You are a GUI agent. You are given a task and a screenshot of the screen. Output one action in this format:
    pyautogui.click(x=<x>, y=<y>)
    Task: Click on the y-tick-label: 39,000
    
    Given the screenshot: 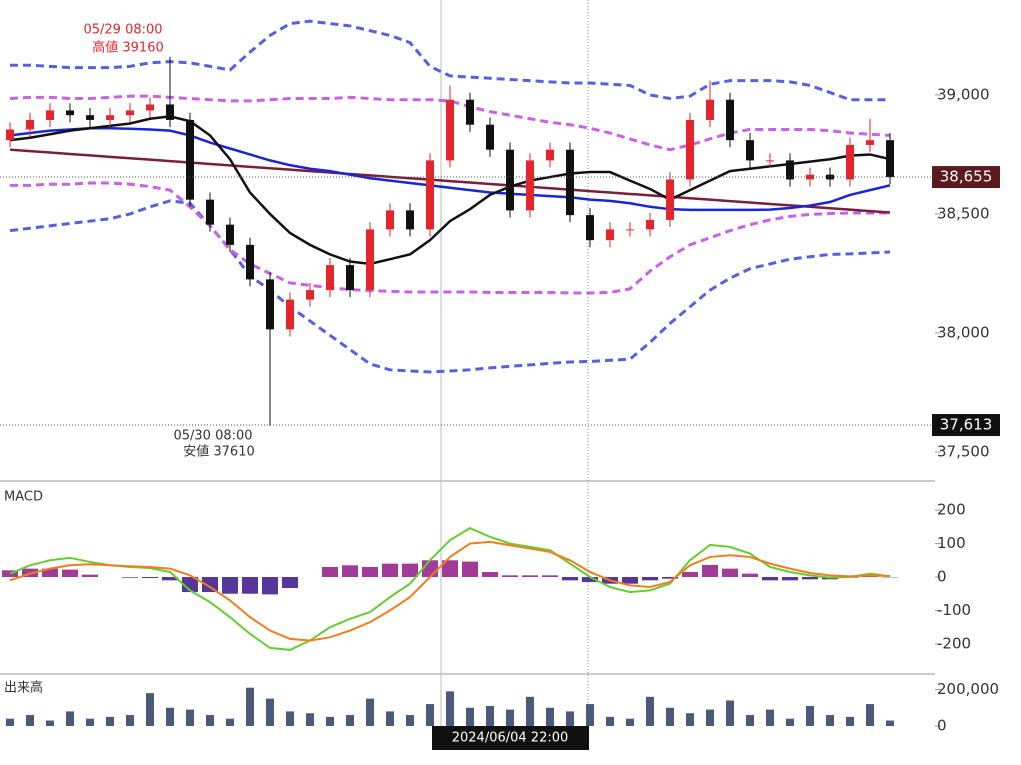 What is the action you would take?
    pyautogui.click(x=963, y=94)
    